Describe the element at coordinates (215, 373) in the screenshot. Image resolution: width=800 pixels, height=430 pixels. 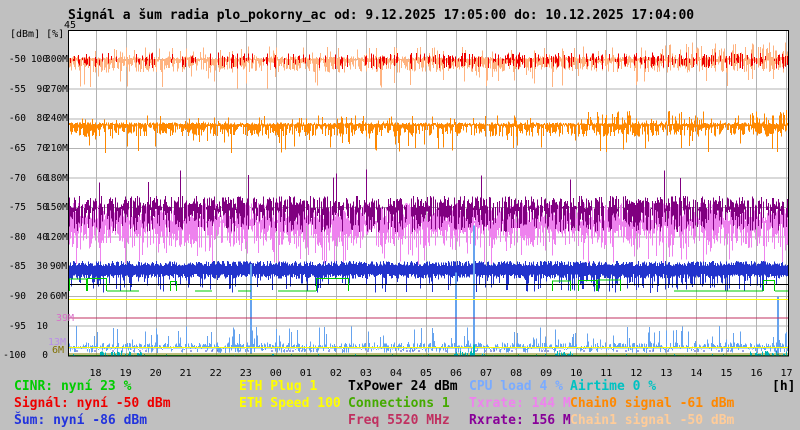
I see `x-tick-hour: 22` at that location.